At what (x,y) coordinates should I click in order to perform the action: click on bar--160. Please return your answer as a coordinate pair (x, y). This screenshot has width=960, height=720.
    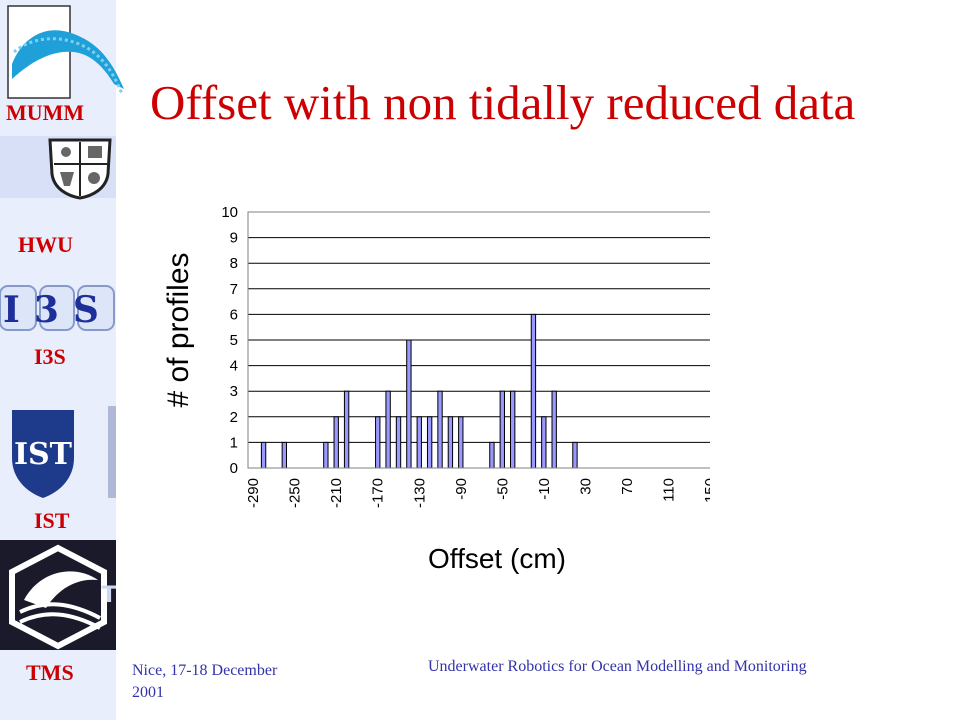
    Looking at the image, I should click on (388, 429).